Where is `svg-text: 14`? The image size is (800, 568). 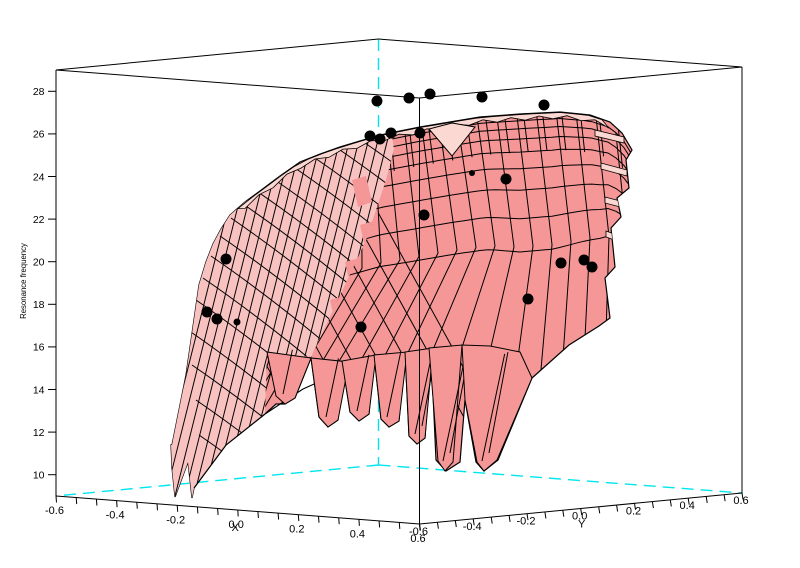 svg-text: 14 is located at coordinates (39, 390).